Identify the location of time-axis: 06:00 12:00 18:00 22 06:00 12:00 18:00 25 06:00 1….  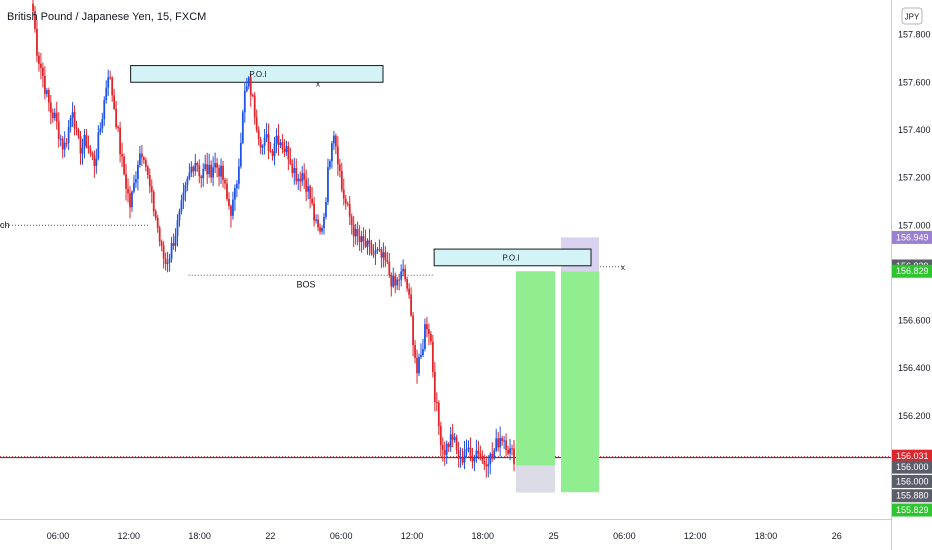
(444, 536).